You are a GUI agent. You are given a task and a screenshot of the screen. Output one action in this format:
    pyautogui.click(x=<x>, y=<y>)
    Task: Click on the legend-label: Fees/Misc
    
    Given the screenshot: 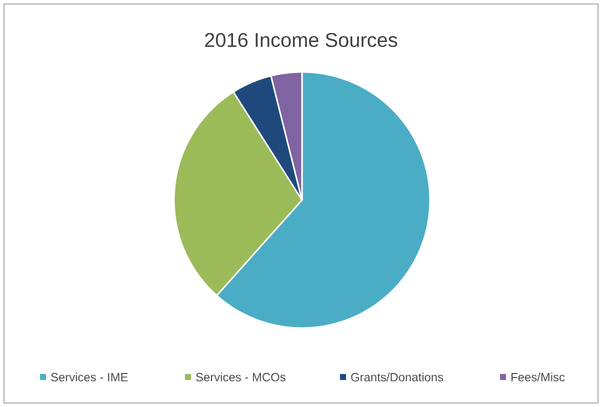 What is the action you would take?
    pyautogui.click(x=538, y=377)
    